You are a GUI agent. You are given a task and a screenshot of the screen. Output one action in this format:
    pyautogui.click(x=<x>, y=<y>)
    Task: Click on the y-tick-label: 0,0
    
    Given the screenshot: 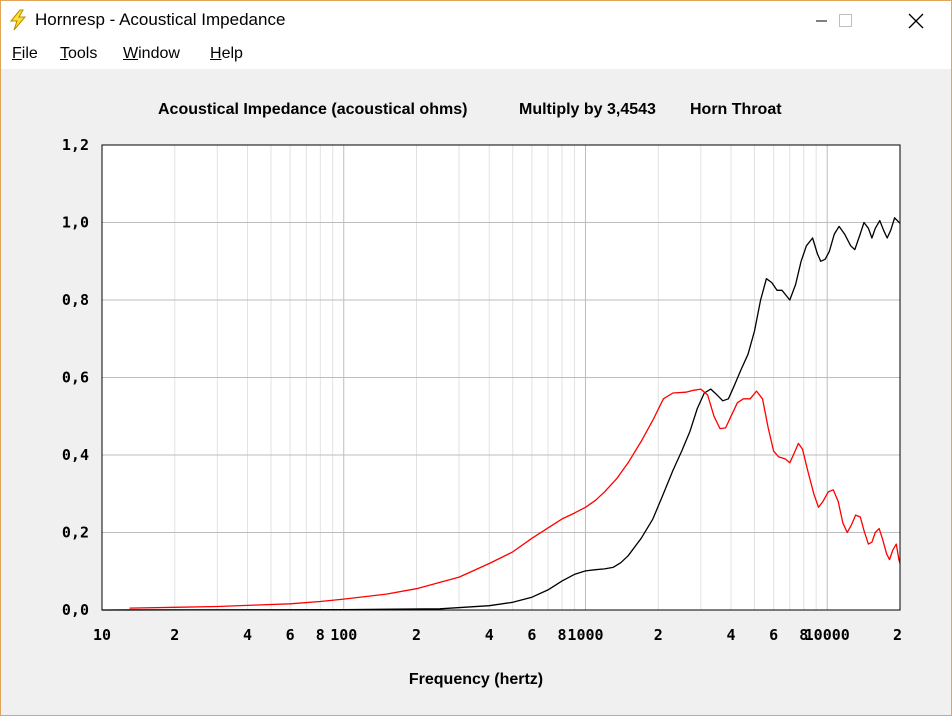 What is the action you would take?
    pyautogui.click(x=75, y=610)
    